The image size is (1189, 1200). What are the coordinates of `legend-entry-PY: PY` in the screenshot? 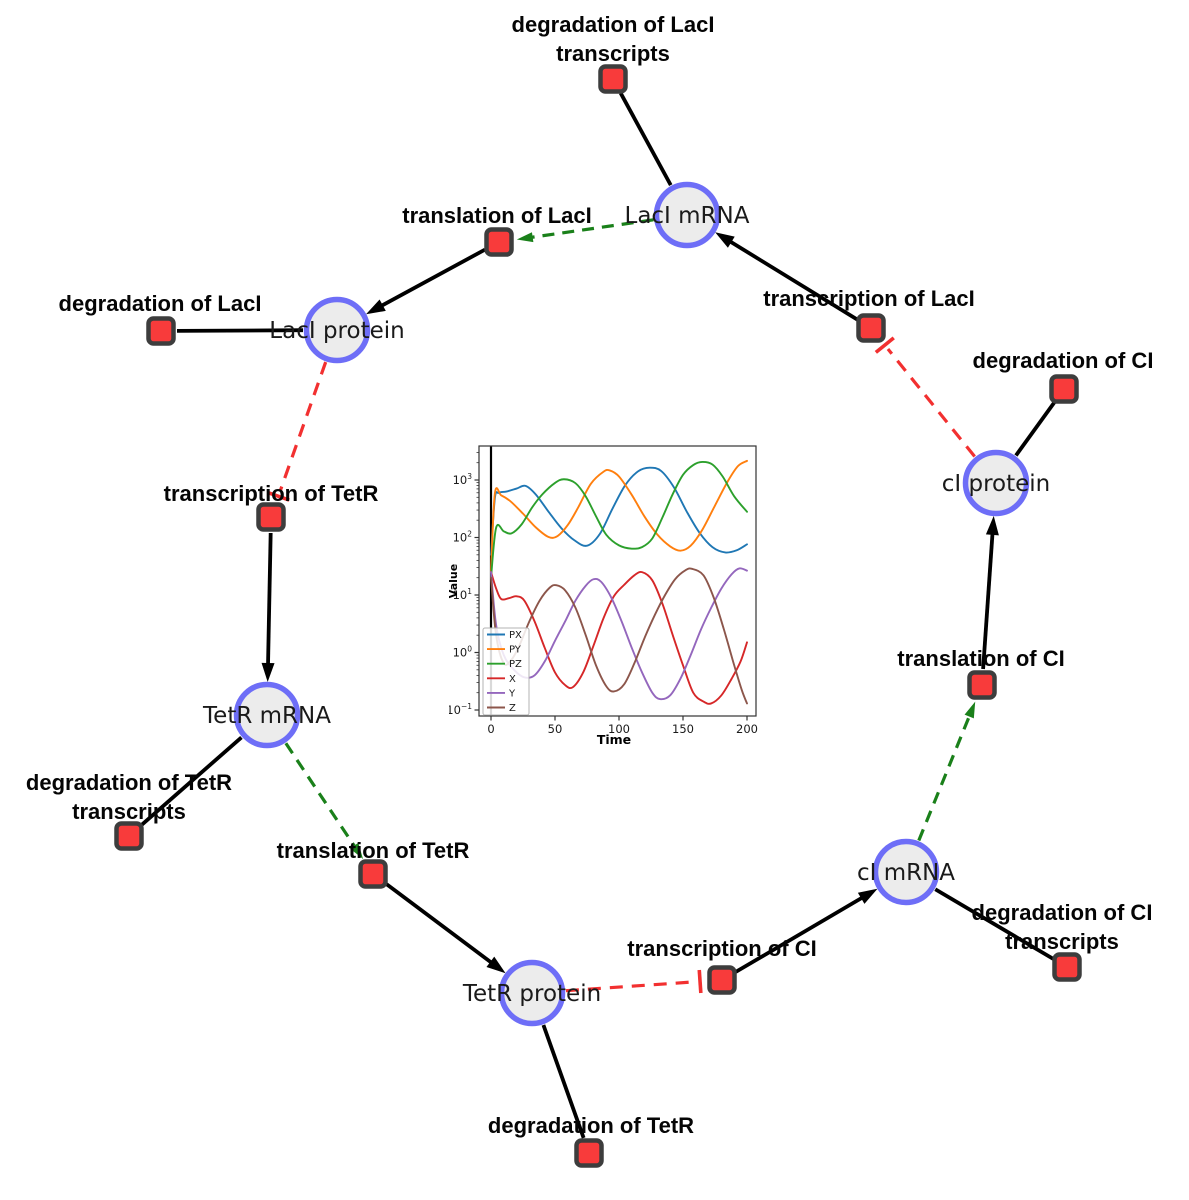 It's located at (515, 650).